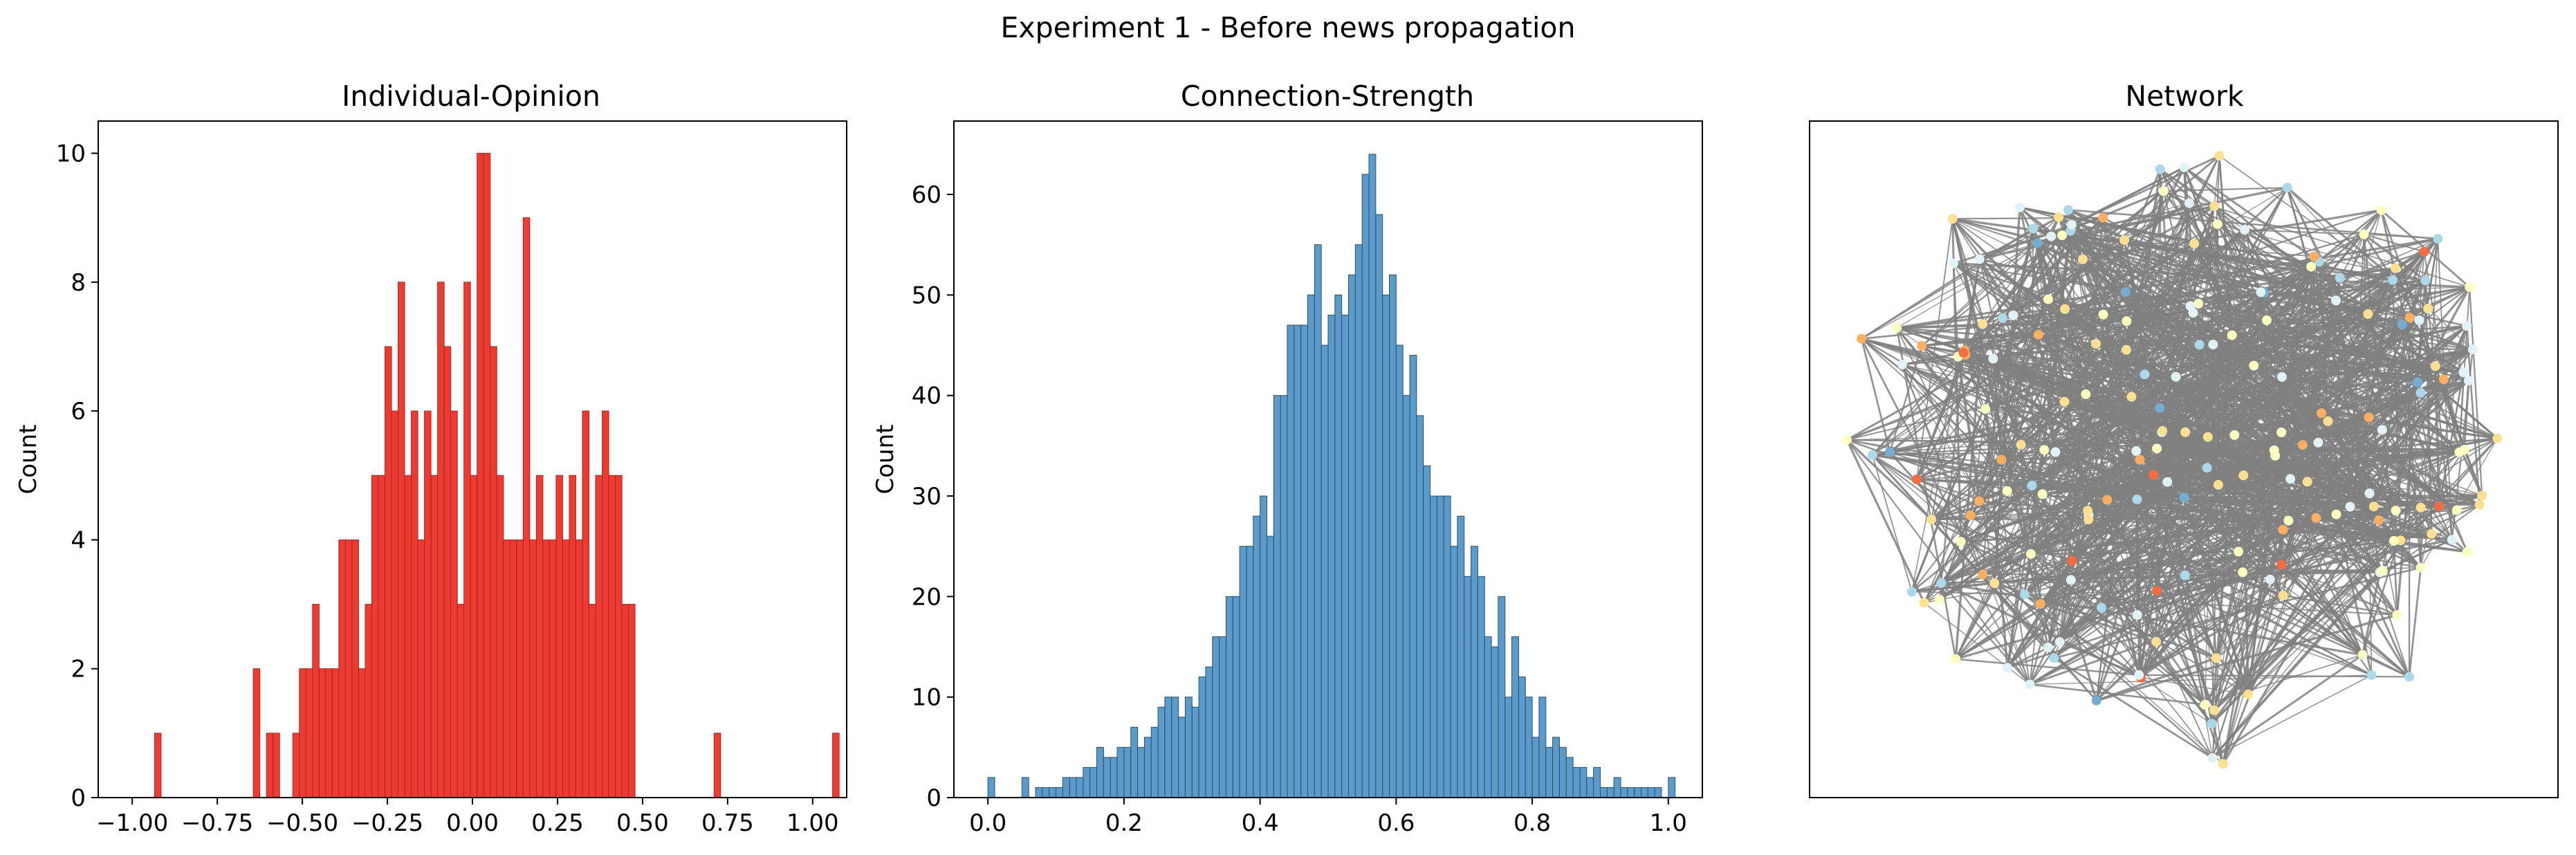  Describe the element at coordinates (1328, 818) in the screenshot. I see `strength-histogram-xticks: 0.0 0.2 0.4 0.6 0.8 1.0` at that location.